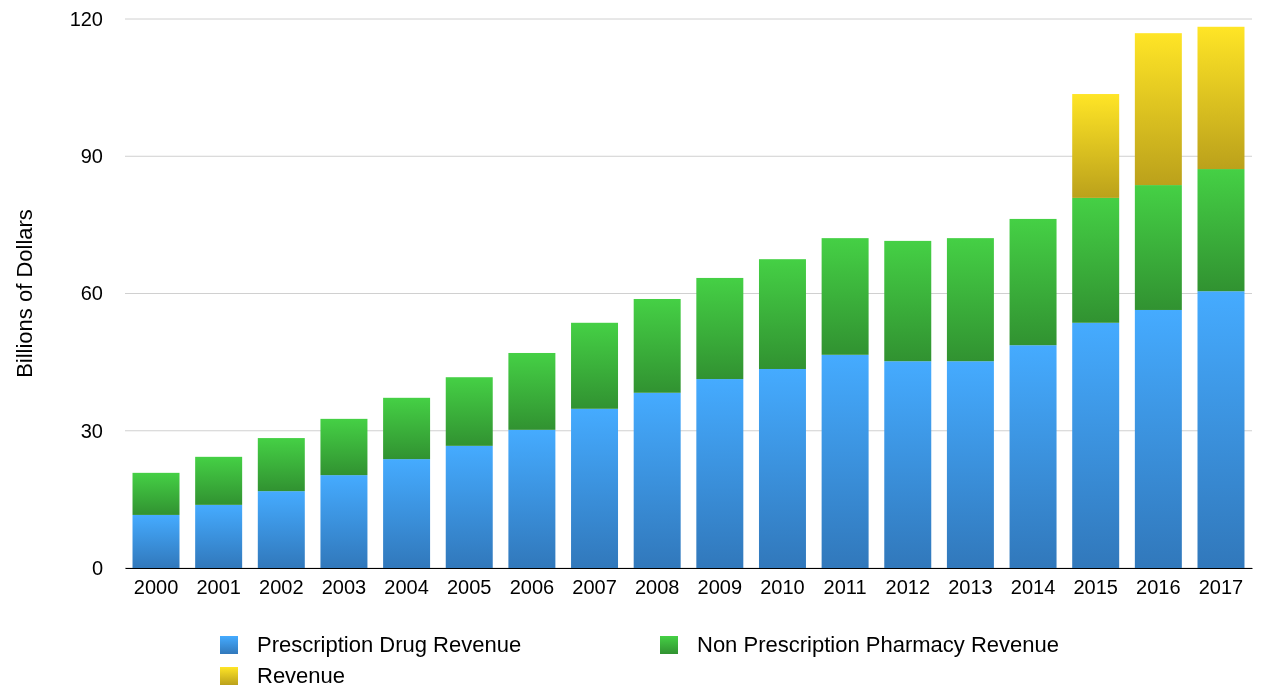 The height and width of the screenshot is (692, 1262). Describe the element at coordinates (1095, 587) in the screenshot. I see `x-tick-label: 2015` at that location.